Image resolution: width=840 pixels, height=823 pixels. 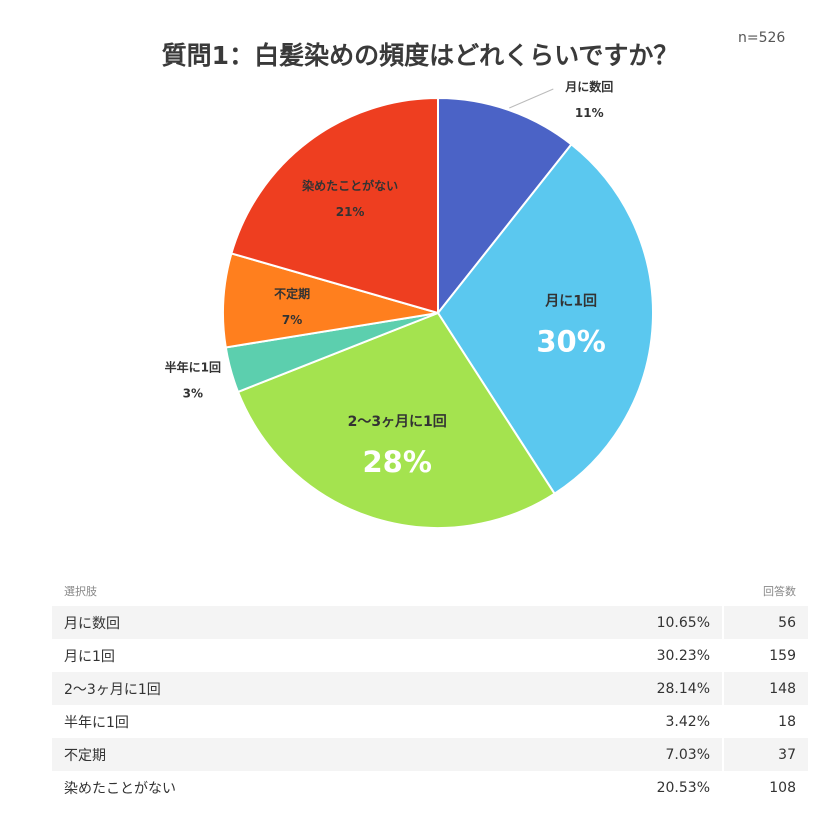 I want to click on table-row: 染めたことがない 20.53% 108, so click(x=430, y=787).